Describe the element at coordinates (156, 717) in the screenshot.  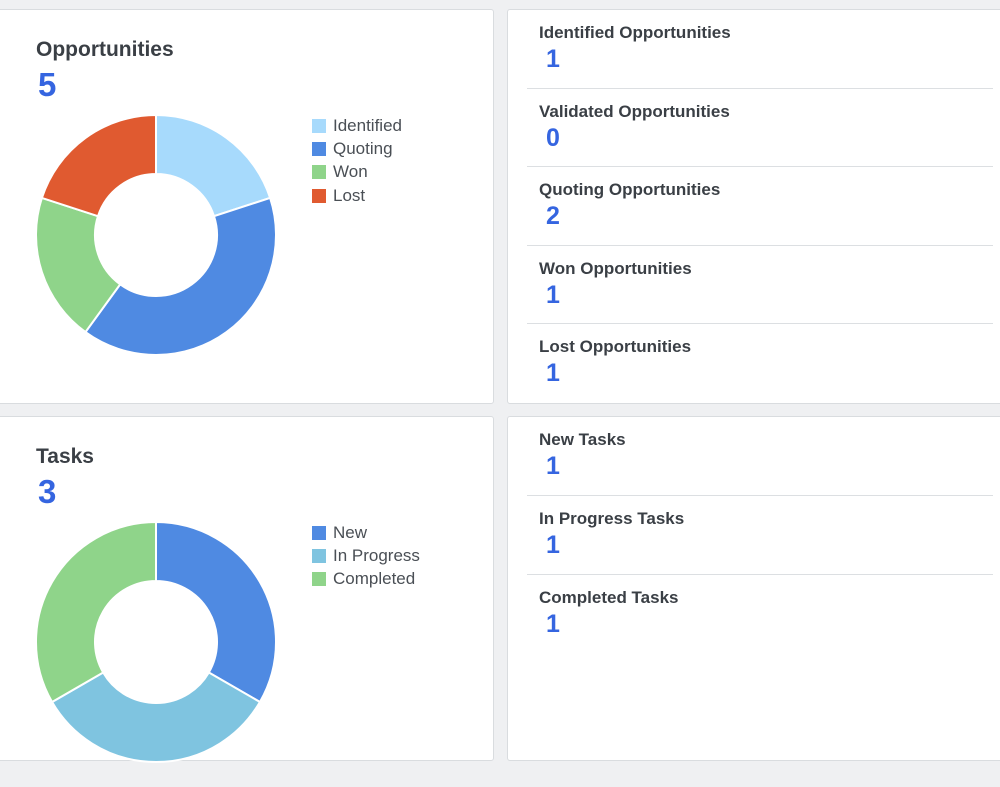
I see `donut-slice-in-progress` at that location.